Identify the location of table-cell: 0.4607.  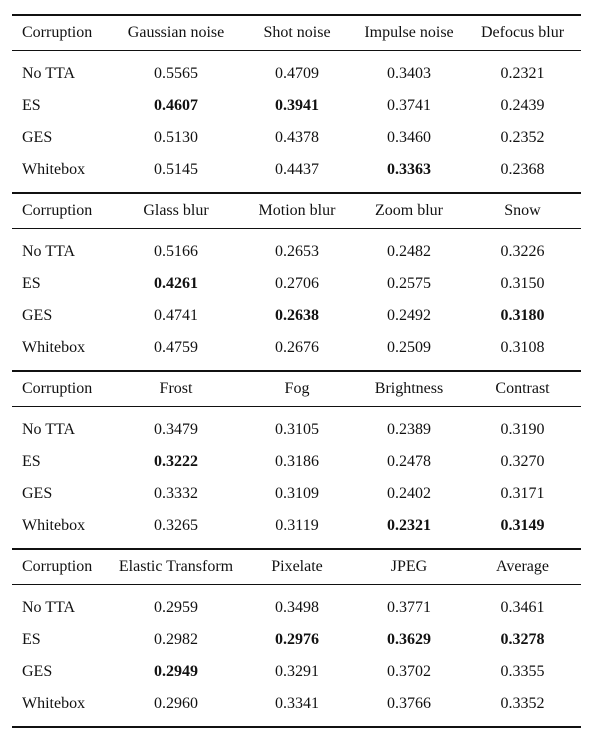
(176, 105).